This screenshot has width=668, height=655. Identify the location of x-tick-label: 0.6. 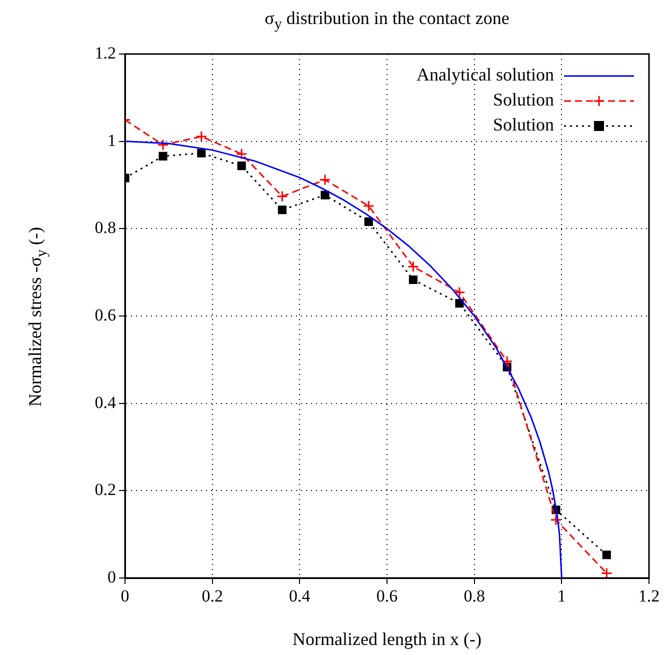
(387, 596).